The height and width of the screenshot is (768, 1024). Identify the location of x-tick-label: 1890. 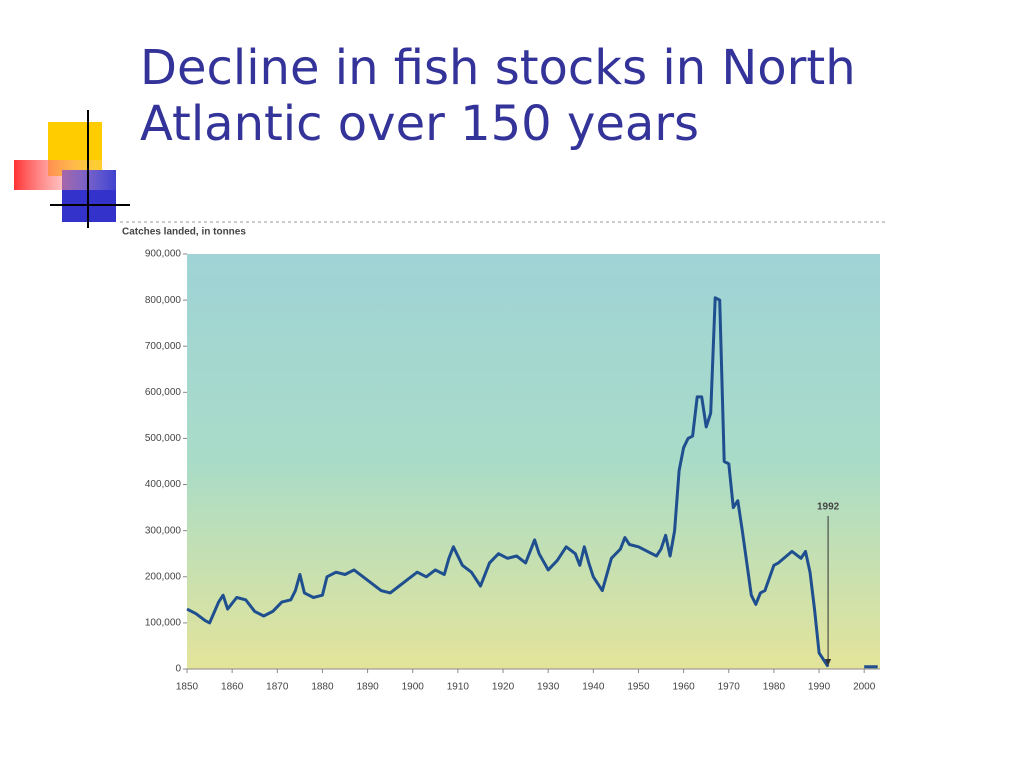
(367, 687).